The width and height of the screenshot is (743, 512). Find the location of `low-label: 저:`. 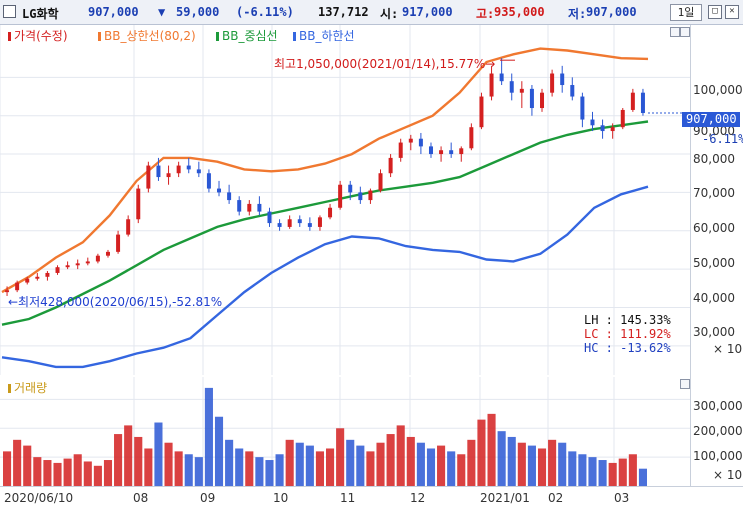

low-label: 저: is located at coordinates (577, 14).